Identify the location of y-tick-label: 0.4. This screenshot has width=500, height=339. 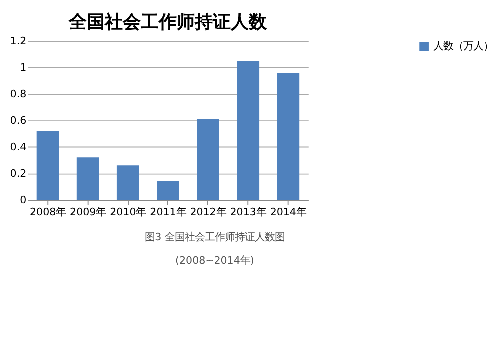
(18, 147).